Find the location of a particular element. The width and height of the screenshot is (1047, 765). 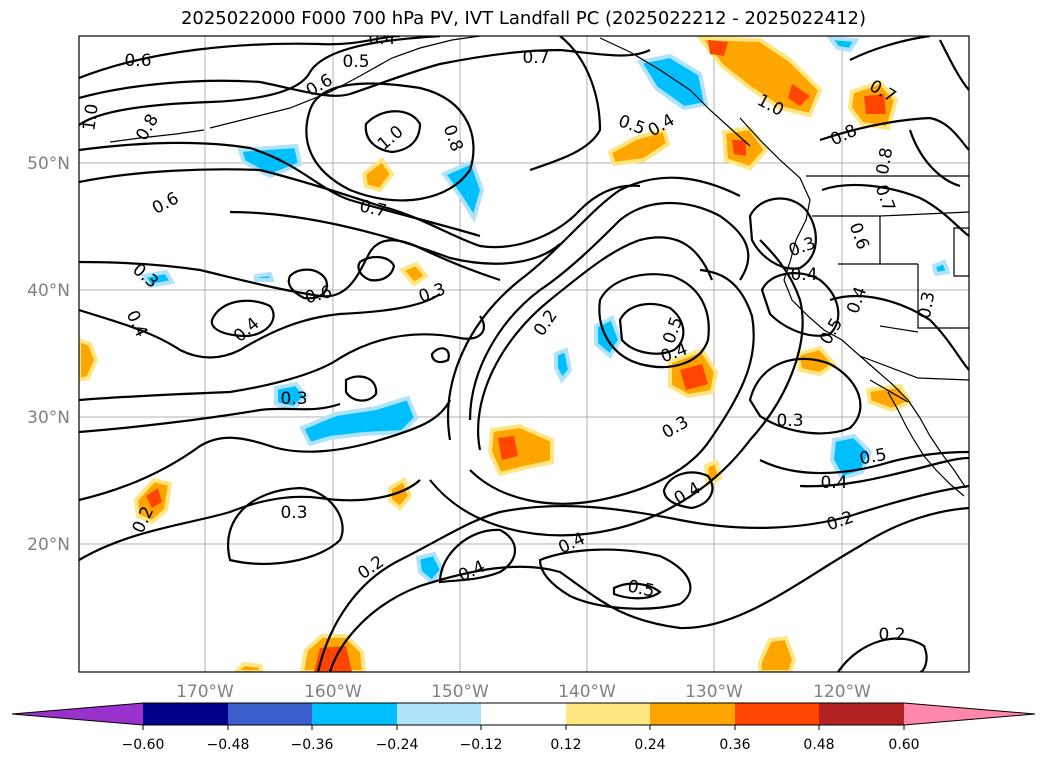

latitude-label: 30°N is located at coordinates (48, 418).